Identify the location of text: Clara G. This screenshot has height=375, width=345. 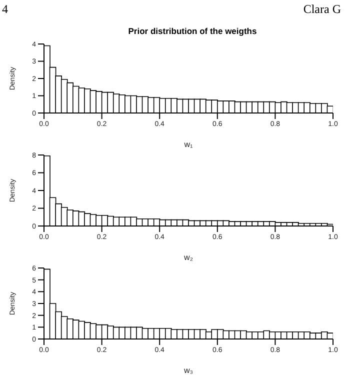
(322, 10).